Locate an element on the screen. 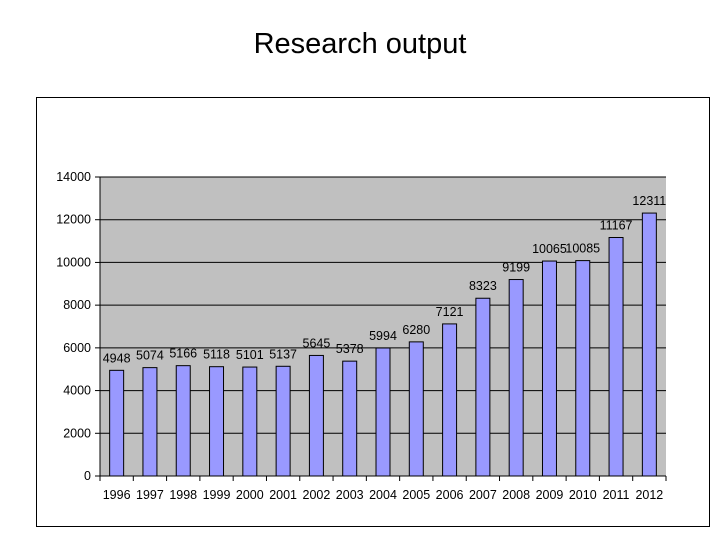 The height and width of the screenshot is (540, 720). data-label: 12311 is located at coordinates (649, 201).